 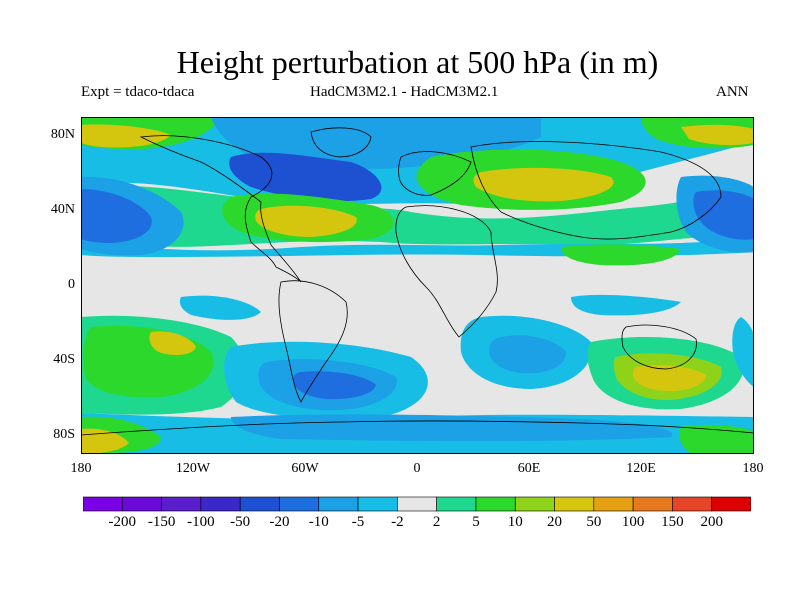 I want to click on coastline-greenland, so click(x=341, y=142).